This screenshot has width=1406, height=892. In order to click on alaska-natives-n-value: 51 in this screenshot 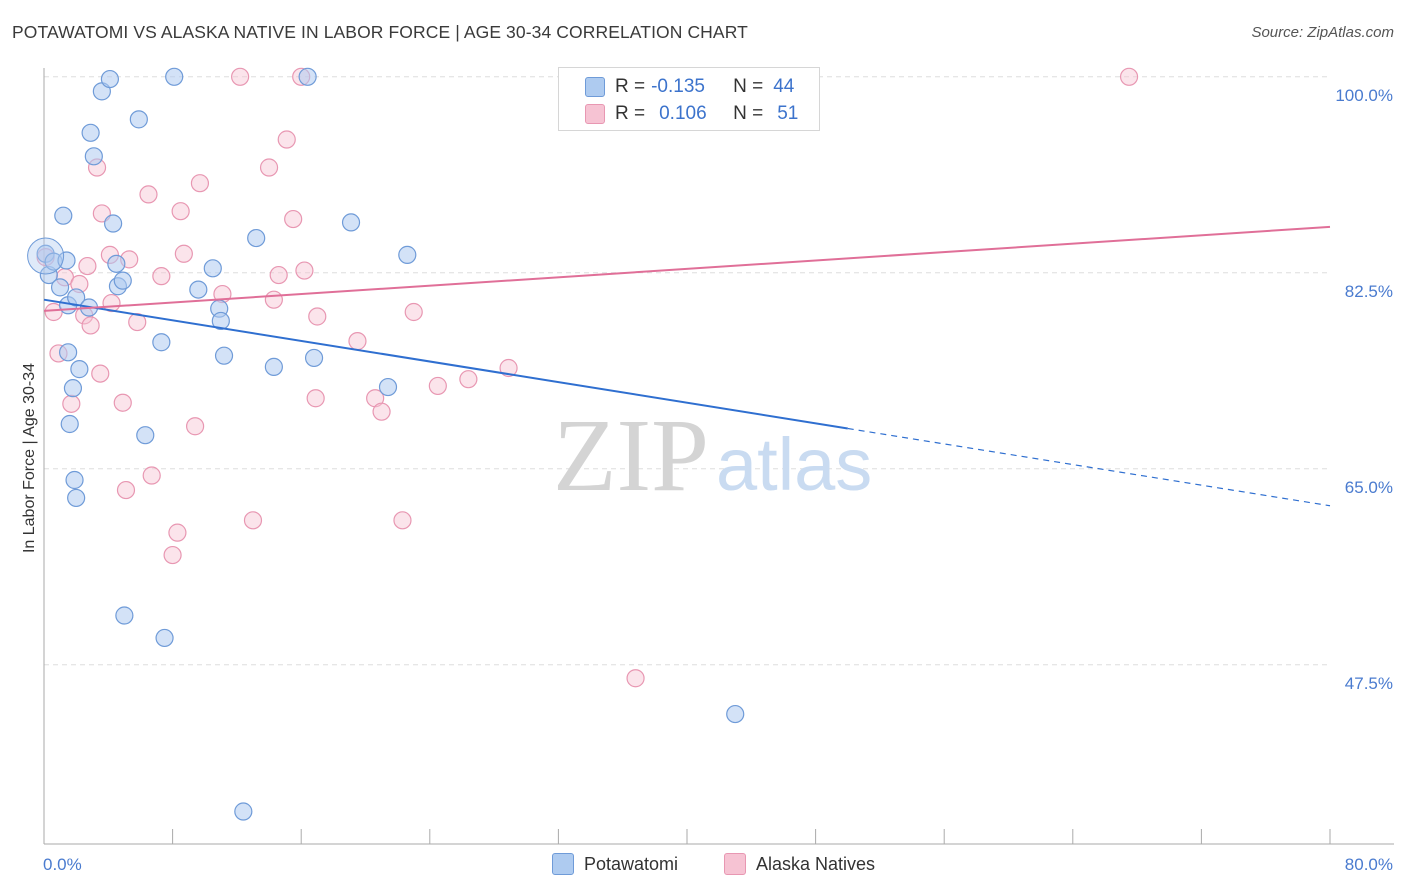, I will do `click(788, 113)`.